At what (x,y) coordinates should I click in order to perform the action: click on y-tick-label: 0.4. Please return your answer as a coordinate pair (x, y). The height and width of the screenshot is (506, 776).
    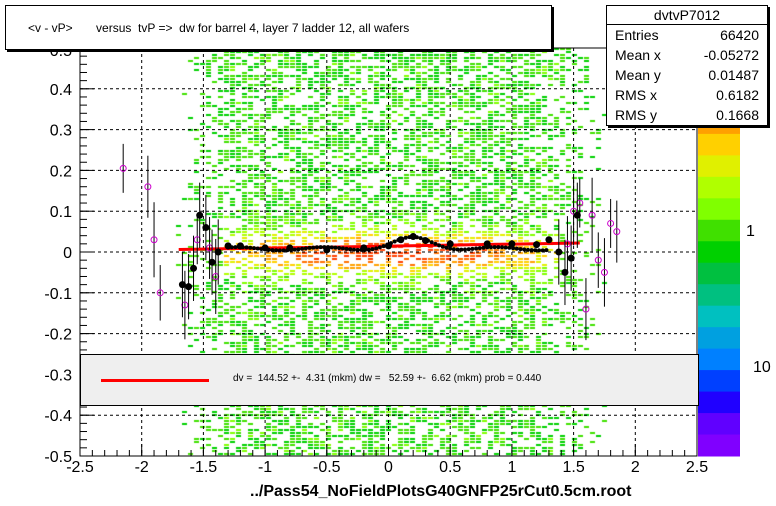
    Looking at the image, I should click on (61, 90).